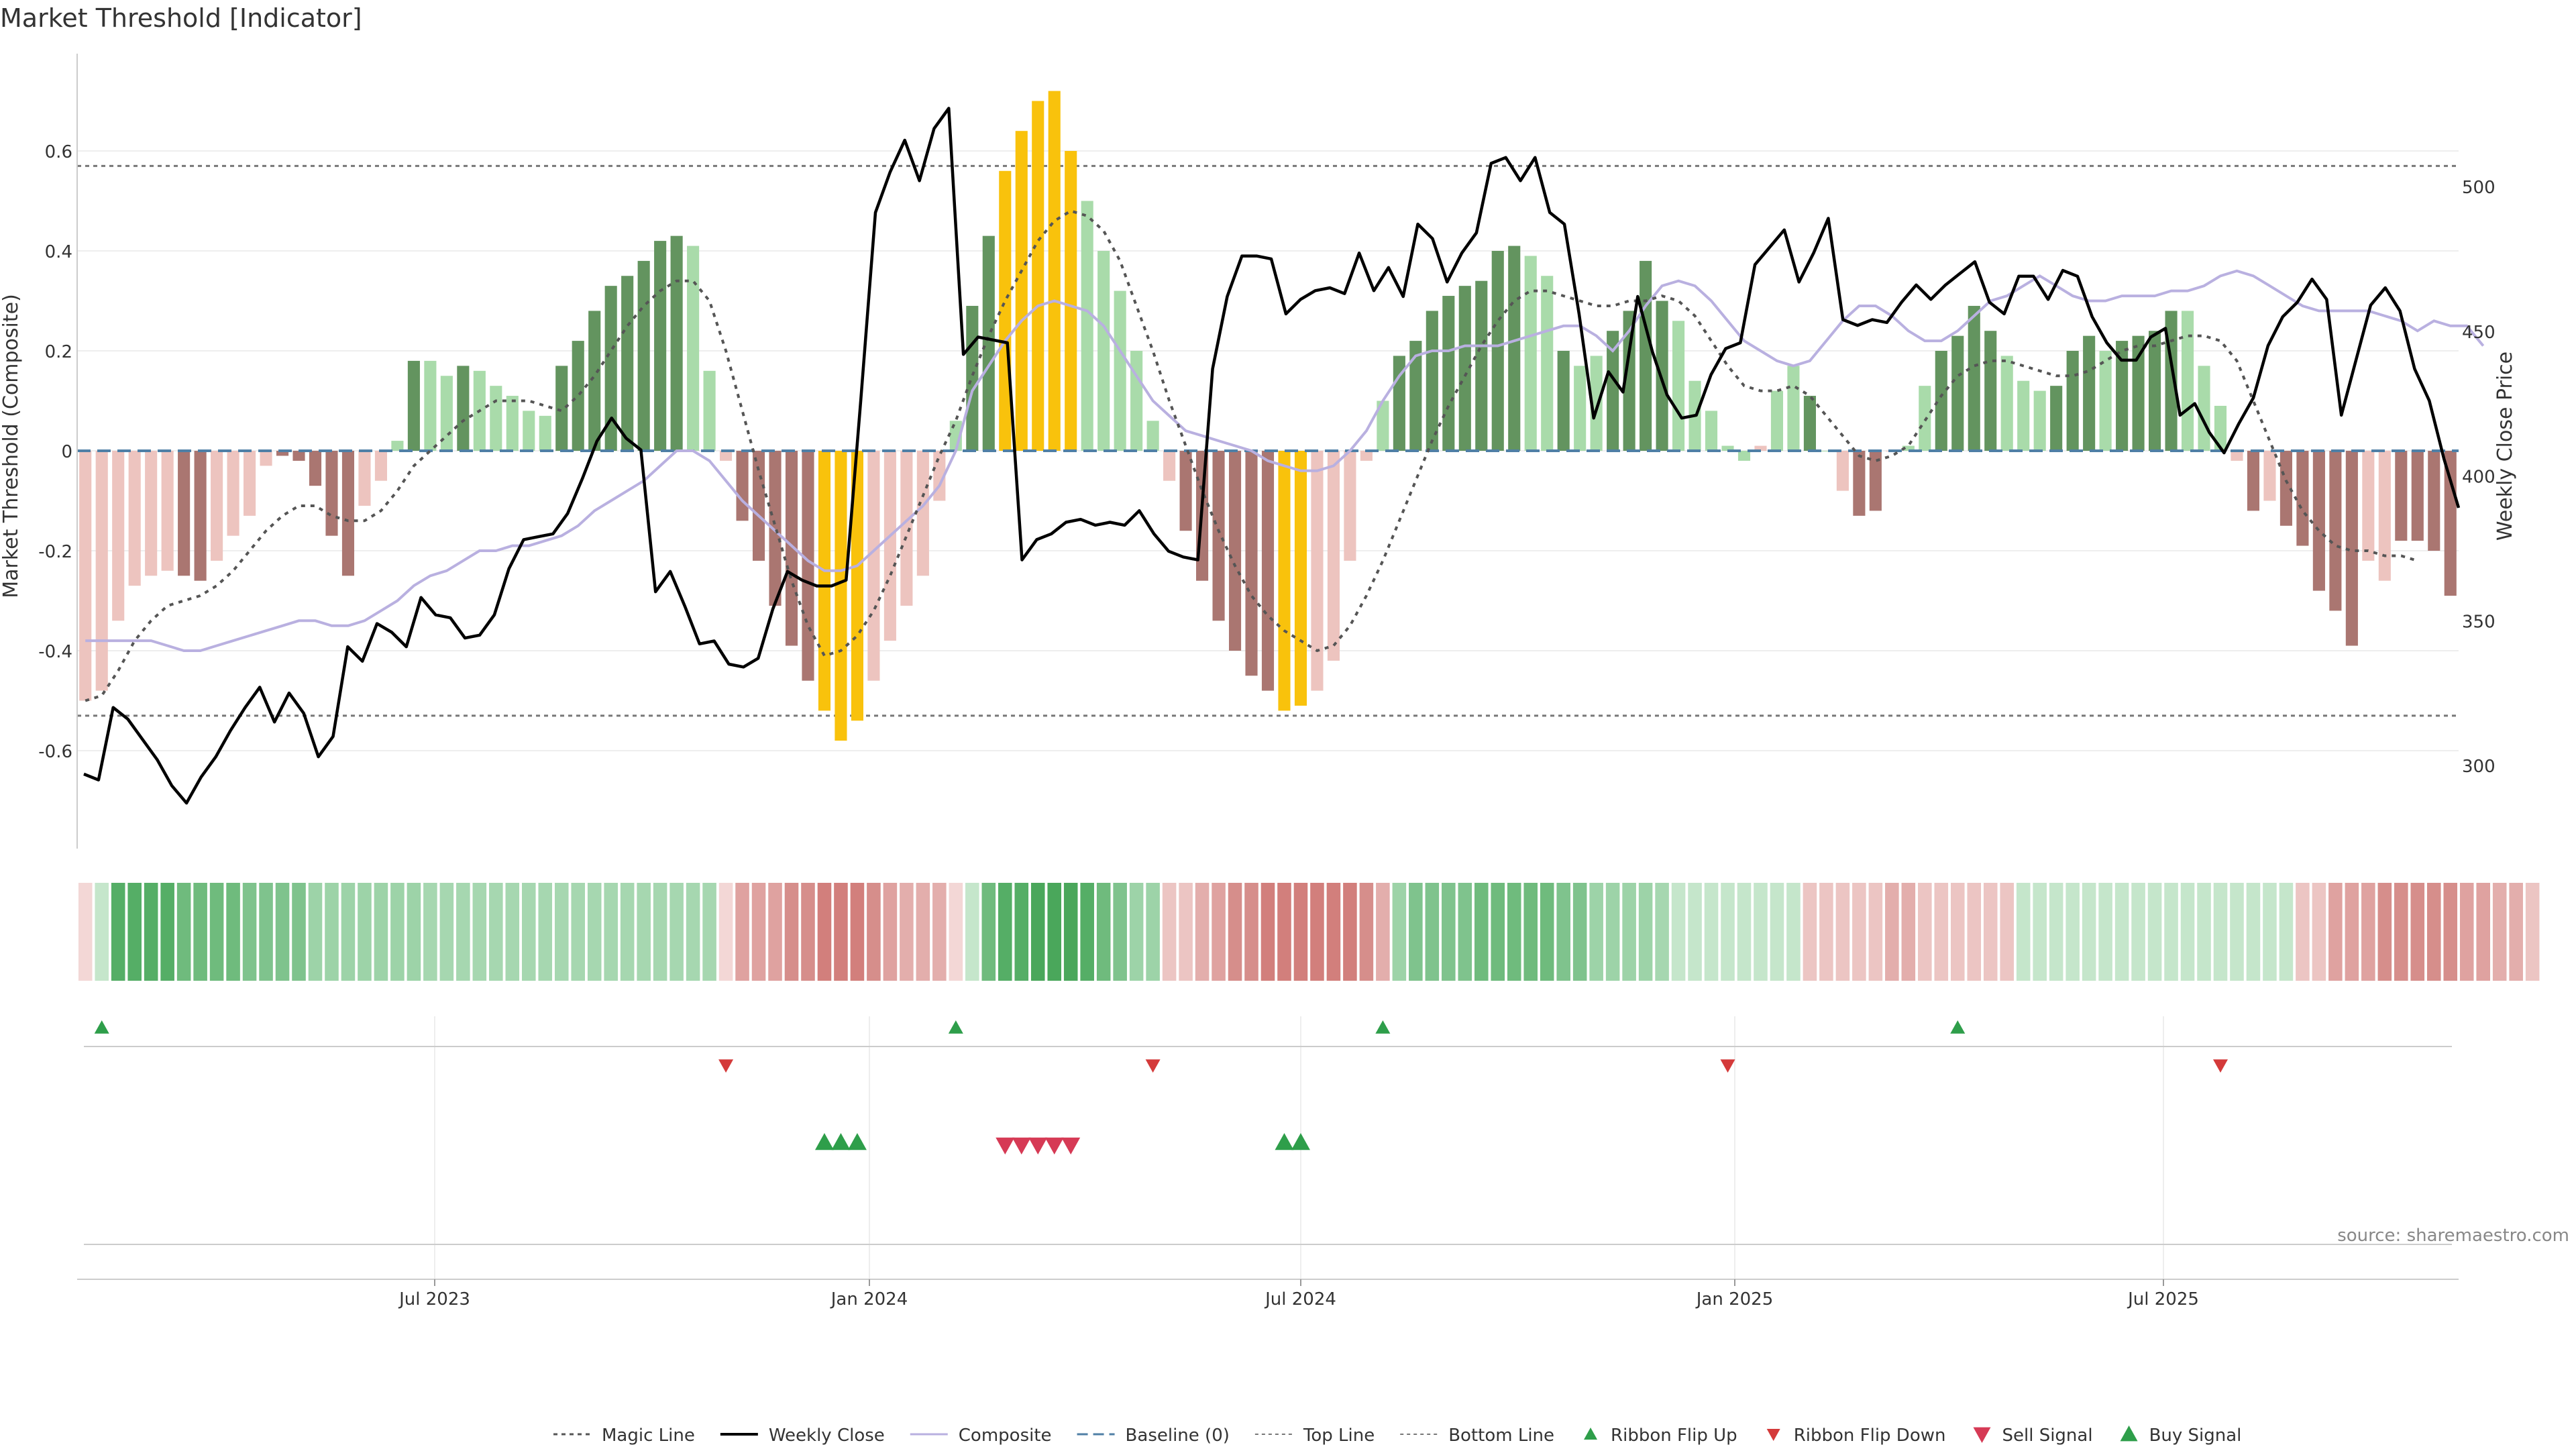 This screenshot has width=2576, height=1449. I want to click on legend-label-flip_up: Ribbon Flip Up, so click(1674, 1436).